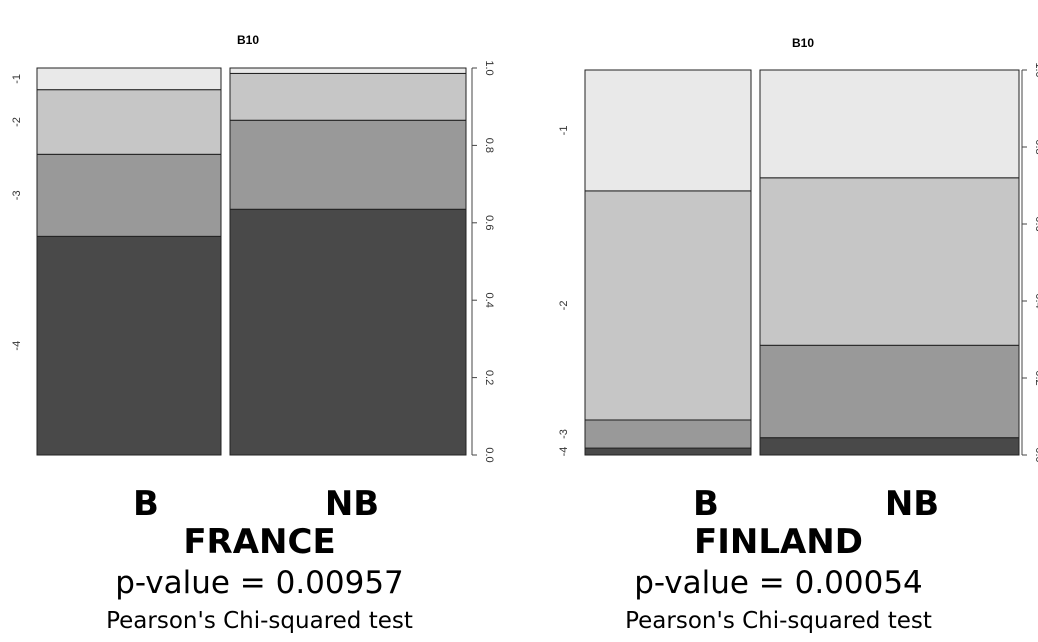  What do you see at coordinates (259, 583) in the screenshot?
I see `p-value-text: p-value = 0.00957` at bounding box center [259, 583].